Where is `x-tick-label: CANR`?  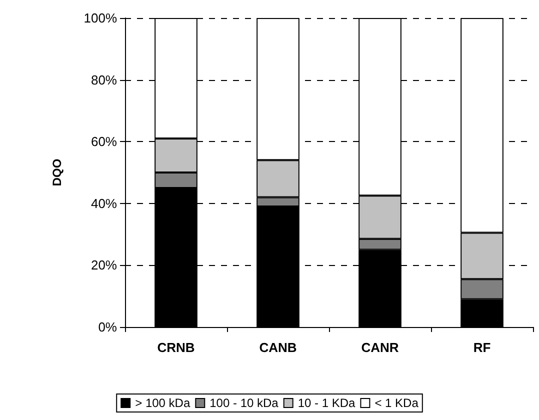 x-tick-label: CANR is located at coordinates (380, 347).